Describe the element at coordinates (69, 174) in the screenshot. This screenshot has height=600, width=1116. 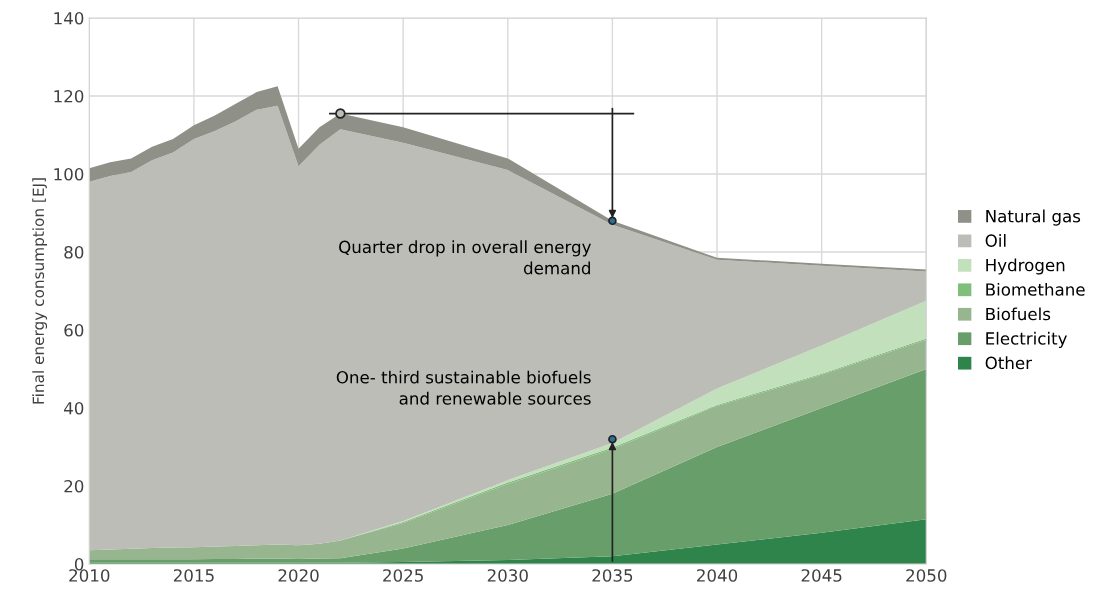
I see `y-tick-label: 100` at that location.